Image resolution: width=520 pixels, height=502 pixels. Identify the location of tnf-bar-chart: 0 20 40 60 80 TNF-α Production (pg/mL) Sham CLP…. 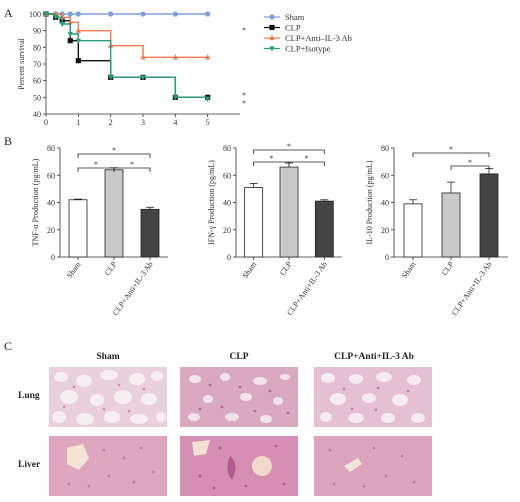
(99, 230).